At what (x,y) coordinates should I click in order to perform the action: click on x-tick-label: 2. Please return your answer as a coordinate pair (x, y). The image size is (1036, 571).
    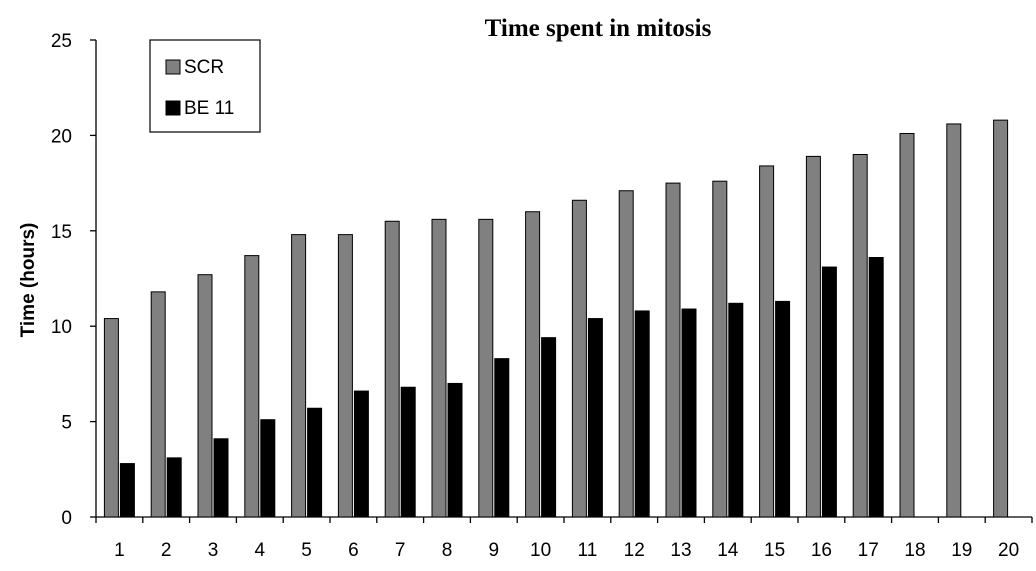
    Looking at the image, I should click on (166, 550).